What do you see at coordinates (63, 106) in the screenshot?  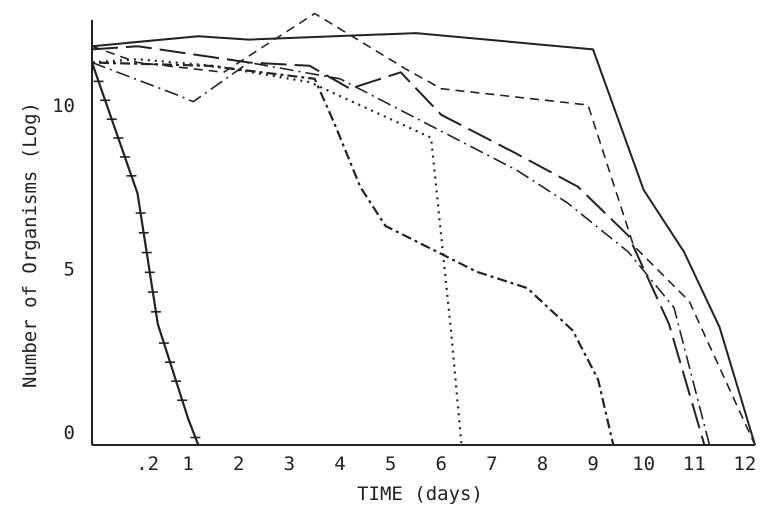 I see `y-tick-label: 10` at bounding box center [63, 106].